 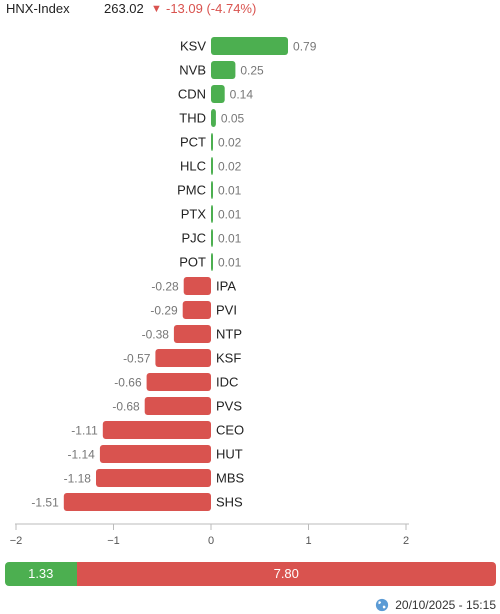 What do you see at coordinates (211, 541) in the screenshot?
I see `x-tick-label: 0` at bounding box center [211, 541].